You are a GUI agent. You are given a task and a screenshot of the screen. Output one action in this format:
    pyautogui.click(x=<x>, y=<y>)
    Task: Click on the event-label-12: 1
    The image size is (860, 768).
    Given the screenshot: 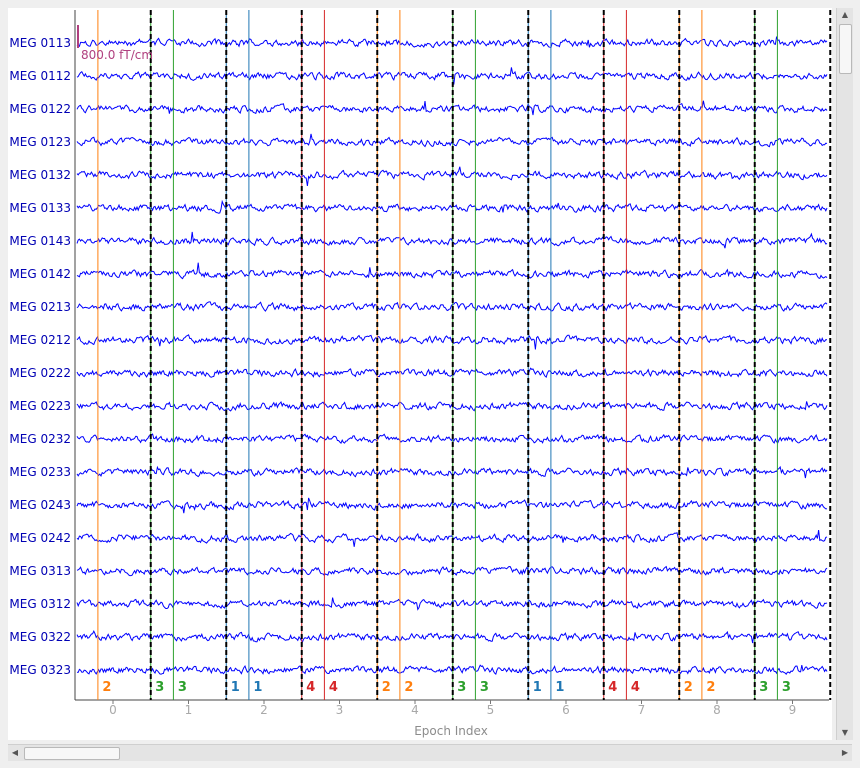 What is the action you would take?
    pyautogui.click(x=559, y=687)
    